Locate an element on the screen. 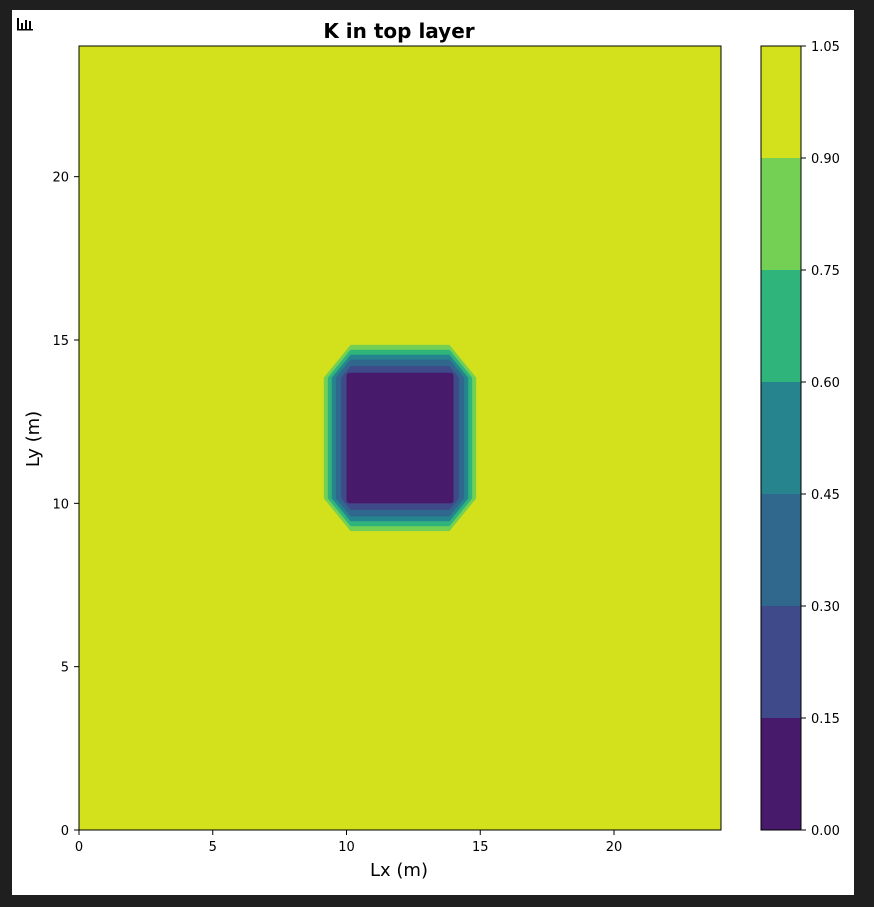  colorbar is located at coordinates (781, 438).